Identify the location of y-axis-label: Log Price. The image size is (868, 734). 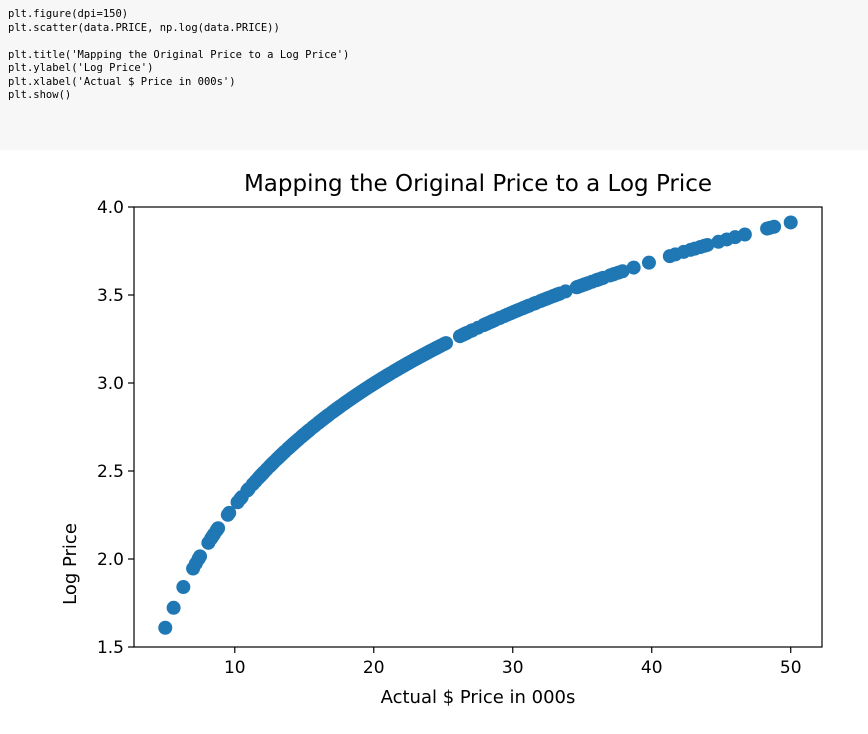
(70, 564).